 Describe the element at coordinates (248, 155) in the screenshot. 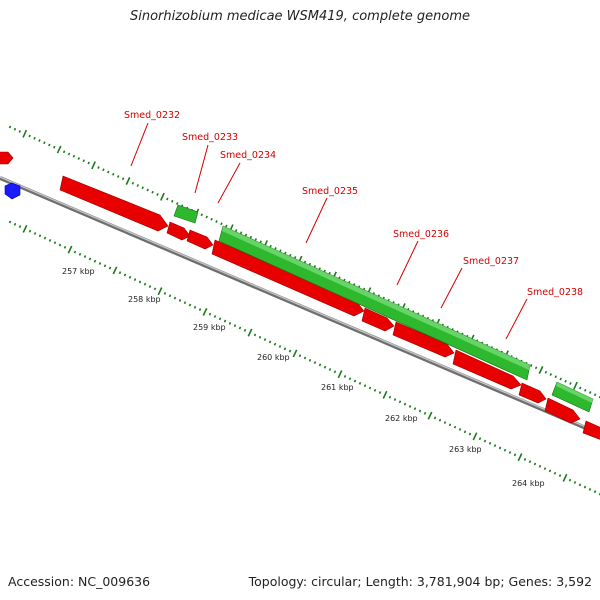

I see `gene-label-smed-0234: Smed_0234` at that location.